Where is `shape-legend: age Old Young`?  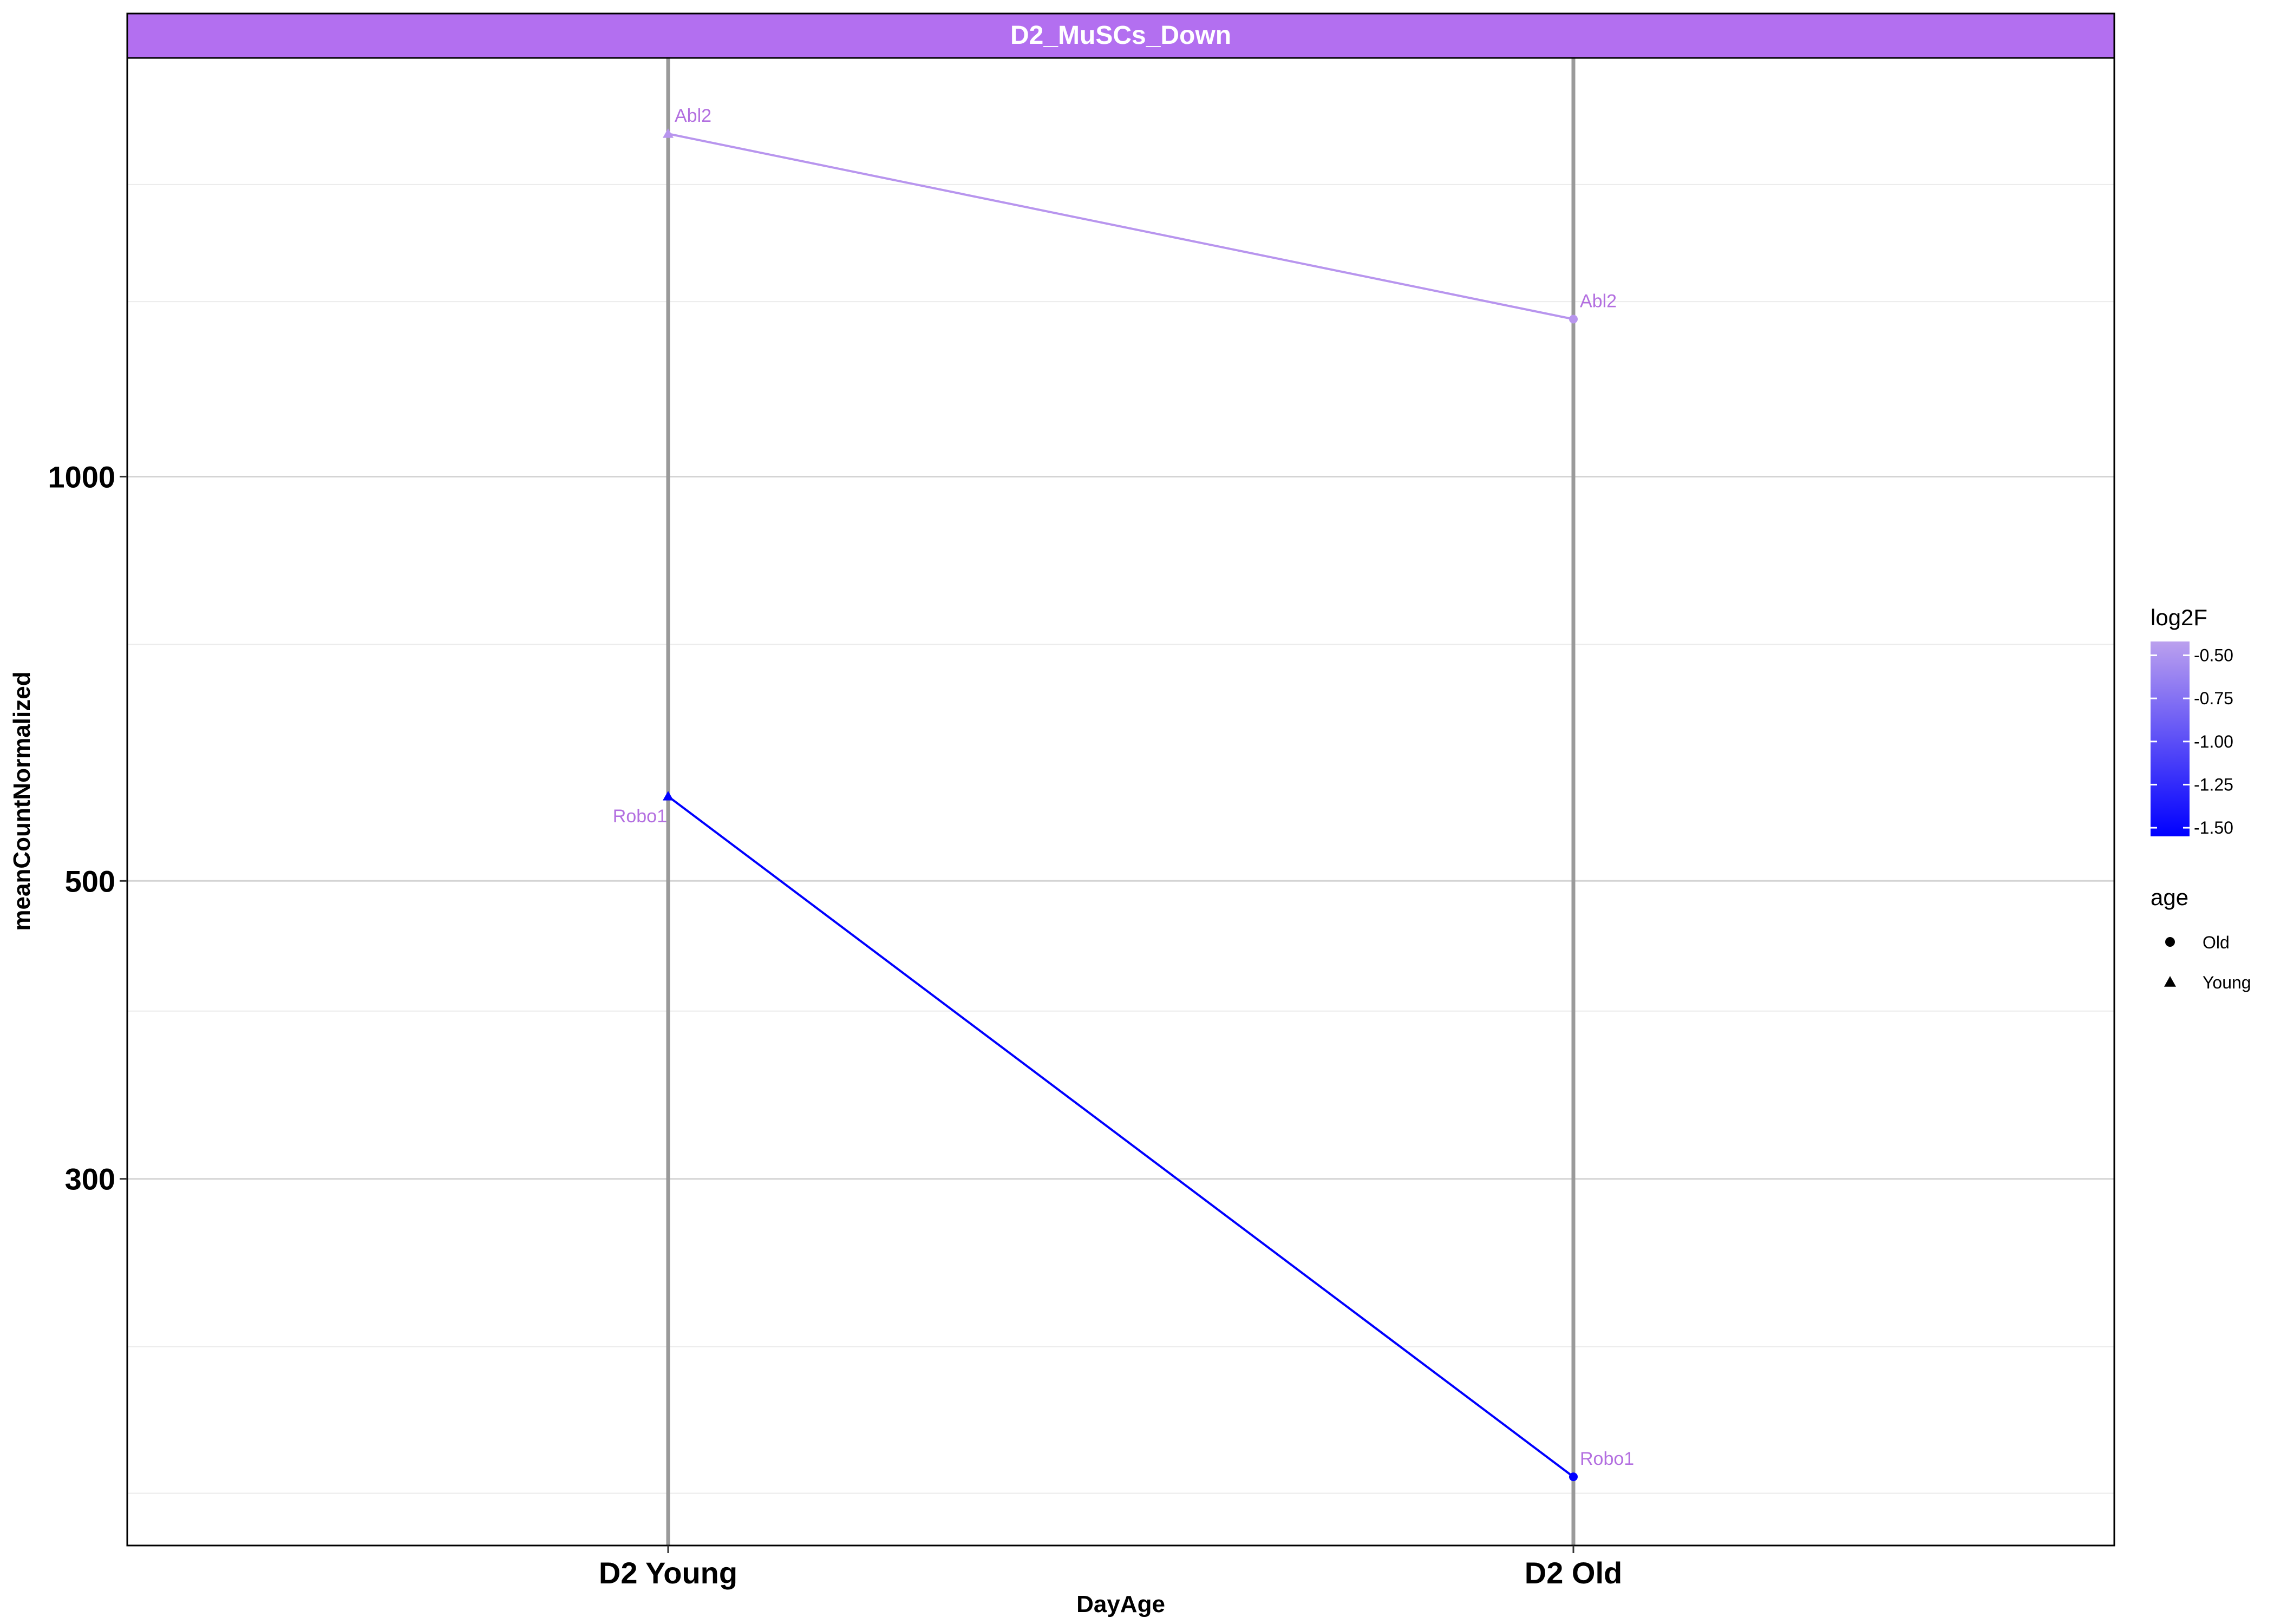 shape-legend: age Old Young is located at coordinates (2201, 939).